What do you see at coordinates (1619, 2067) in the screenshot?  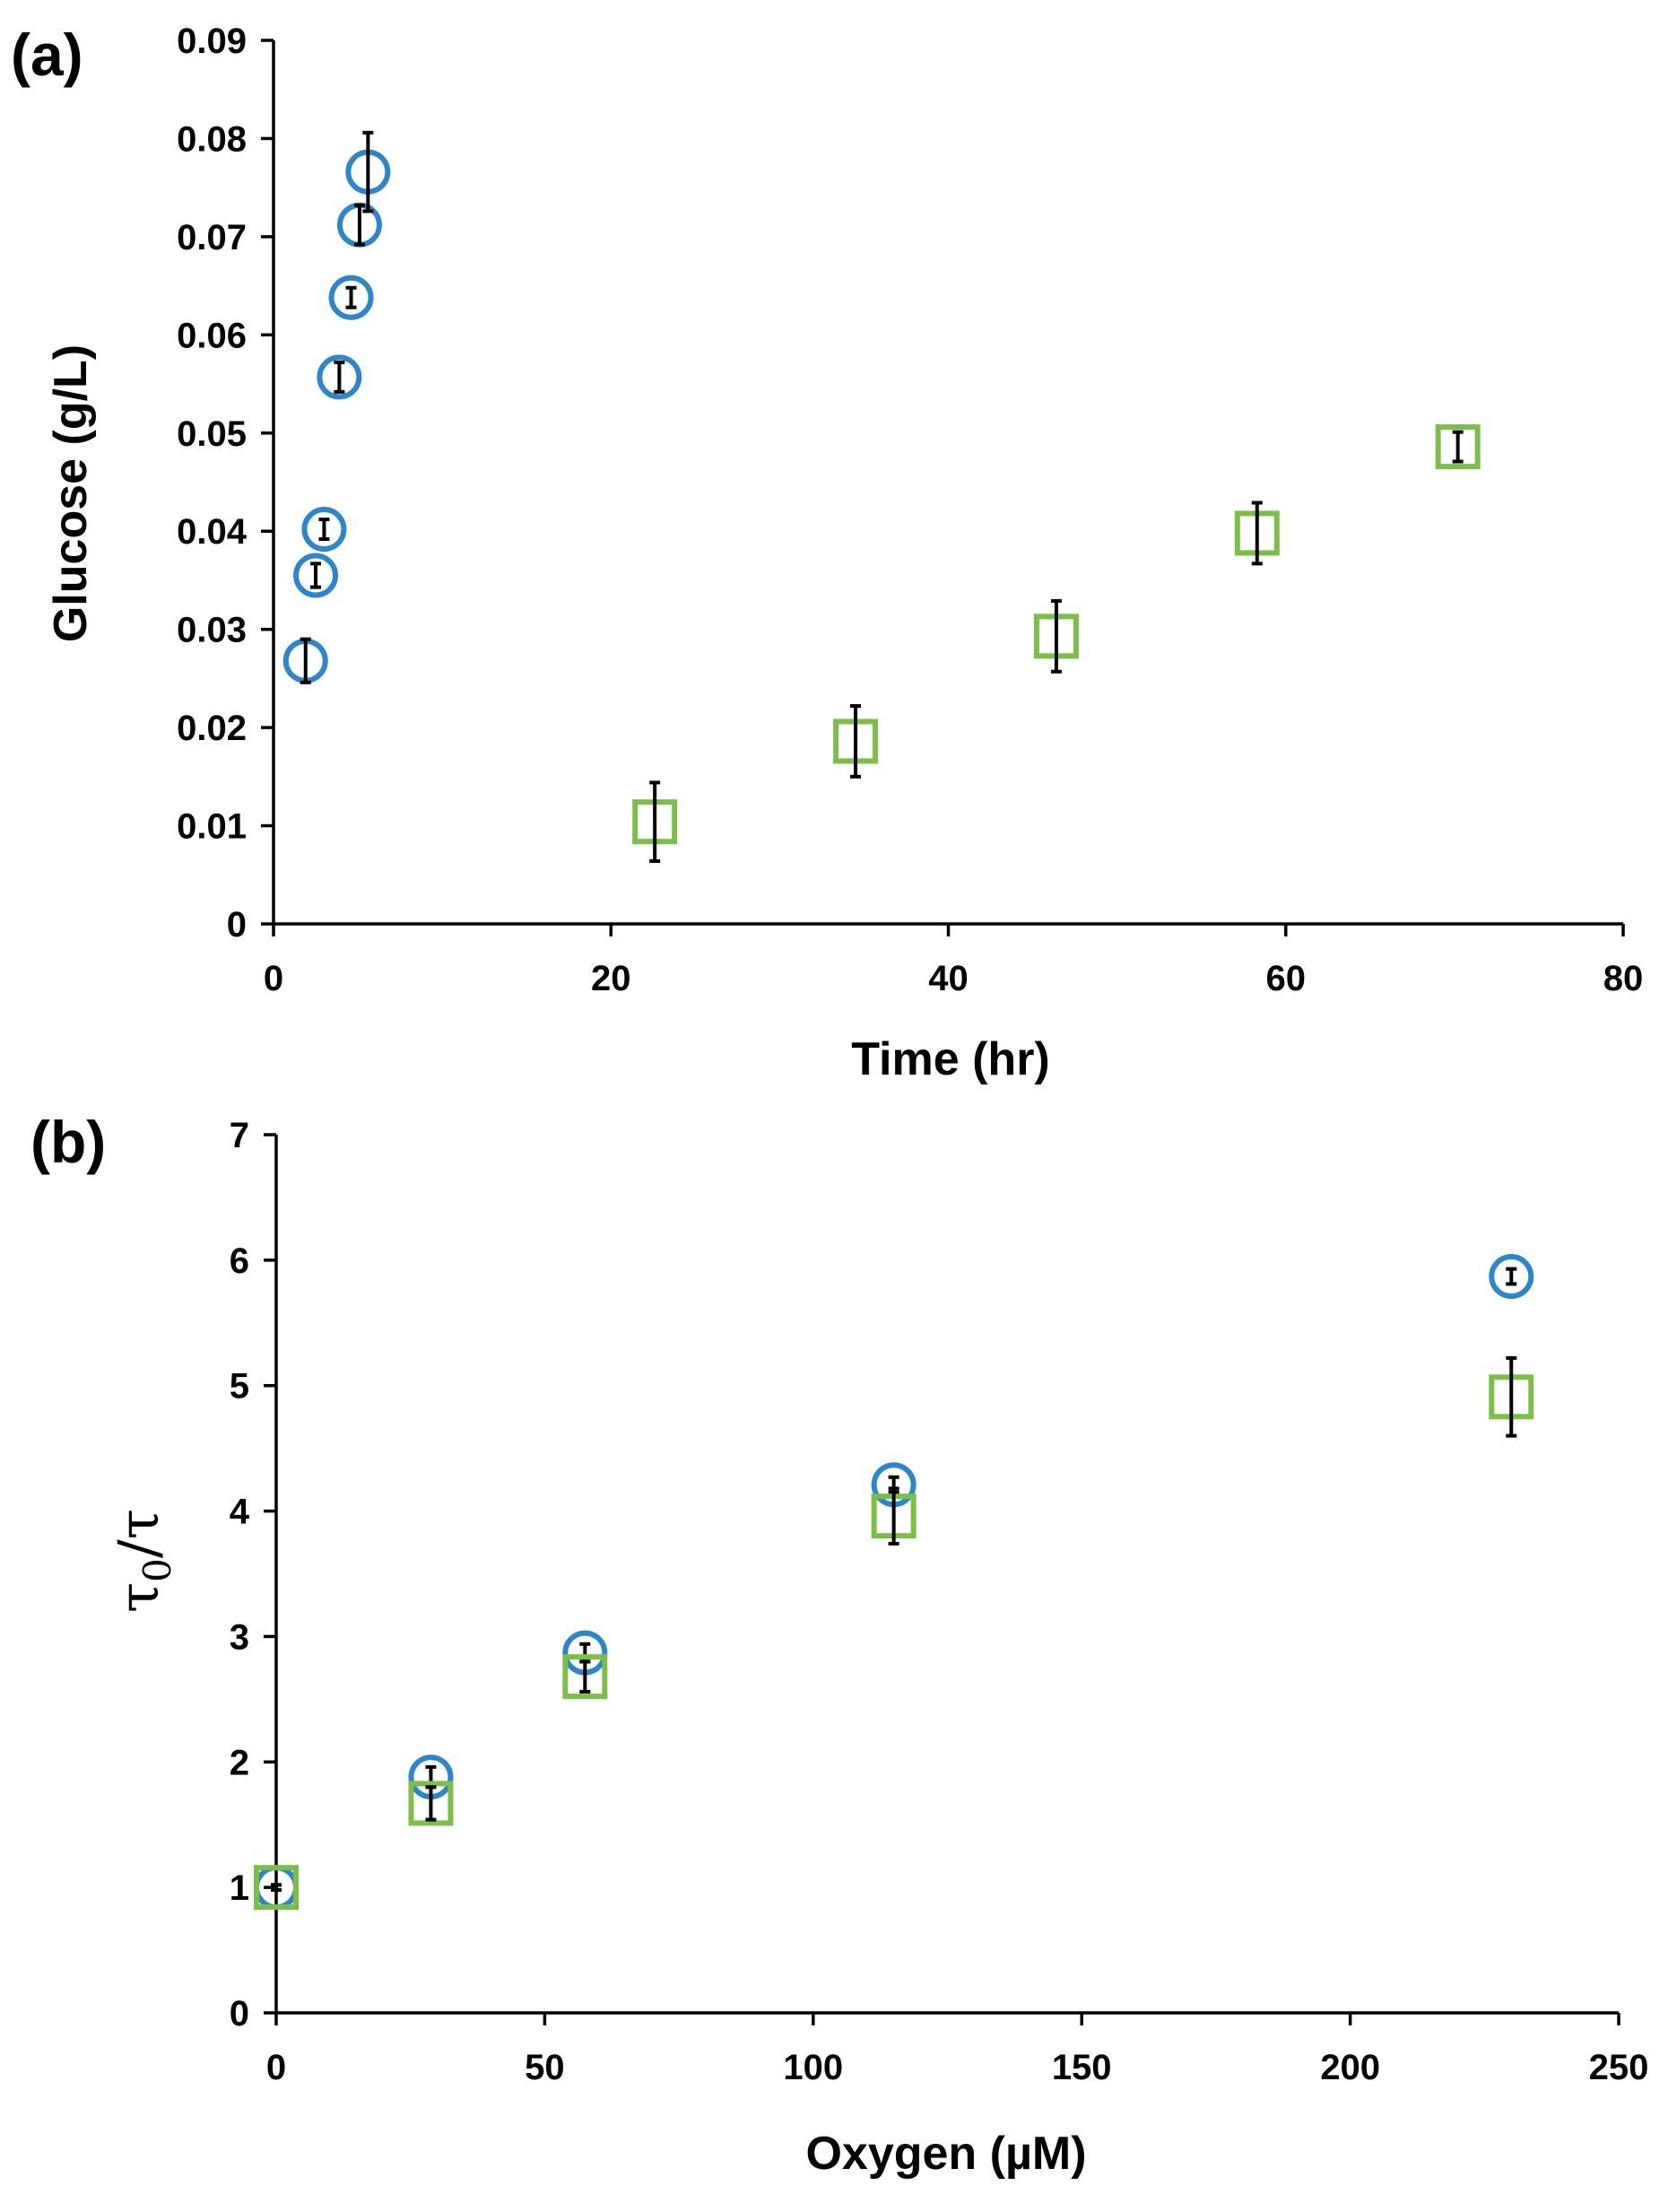 I see `x-tick-label: 250` at bounding box center [1619, 2067].